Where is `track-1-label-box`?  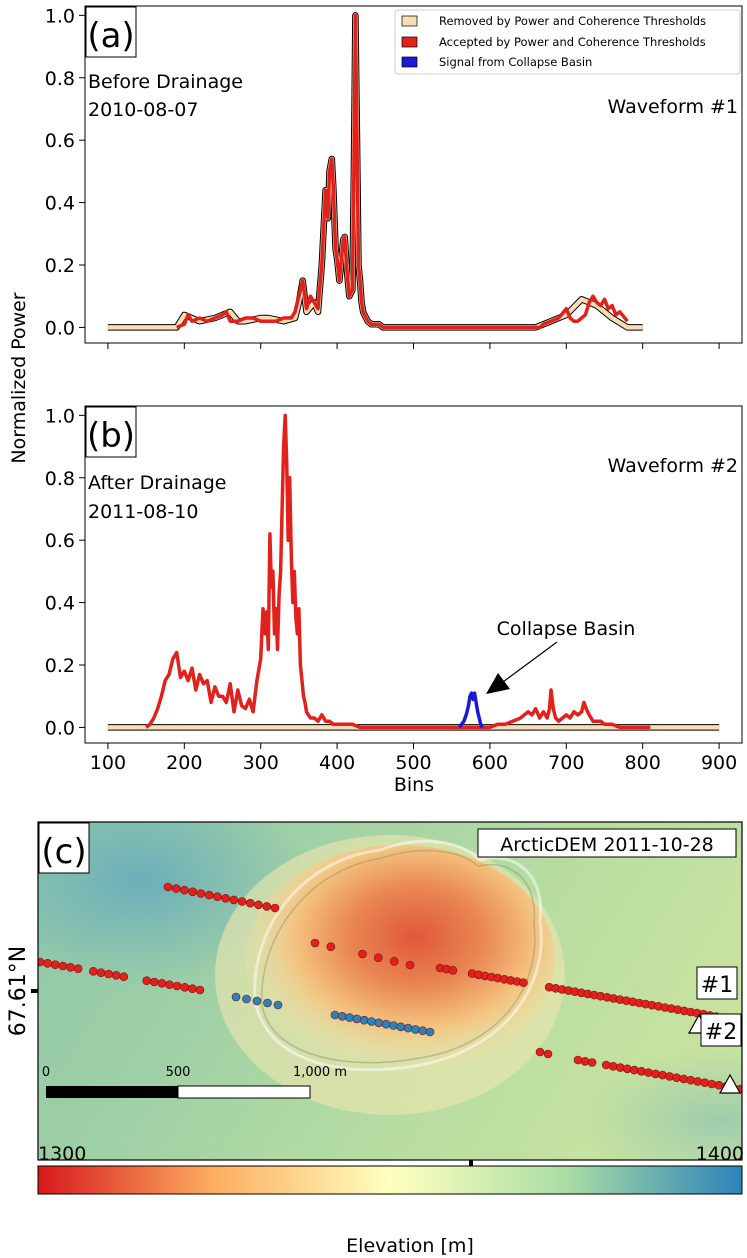 track-1-label-box is located at coordinates (717, 983).